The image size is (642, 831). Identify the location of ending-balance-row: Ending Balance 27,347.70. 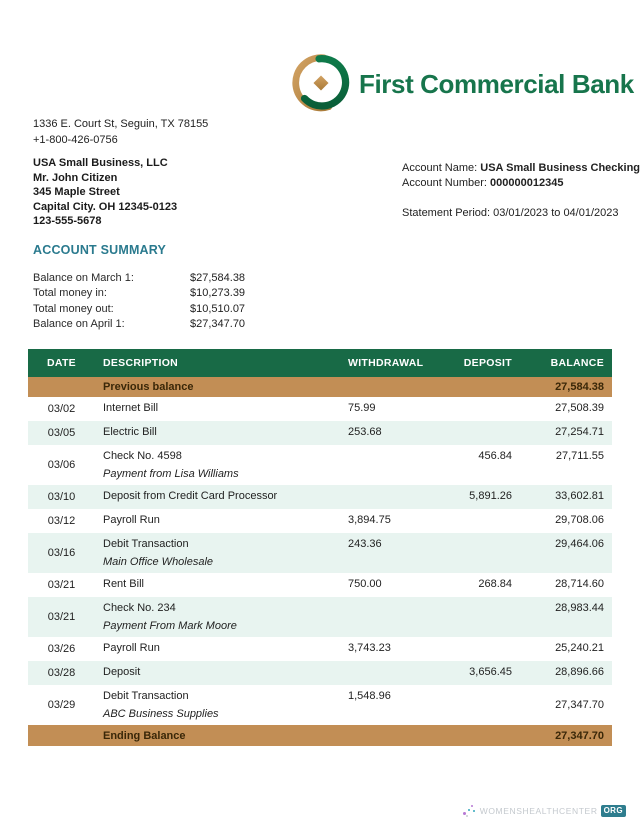
(320, 735).